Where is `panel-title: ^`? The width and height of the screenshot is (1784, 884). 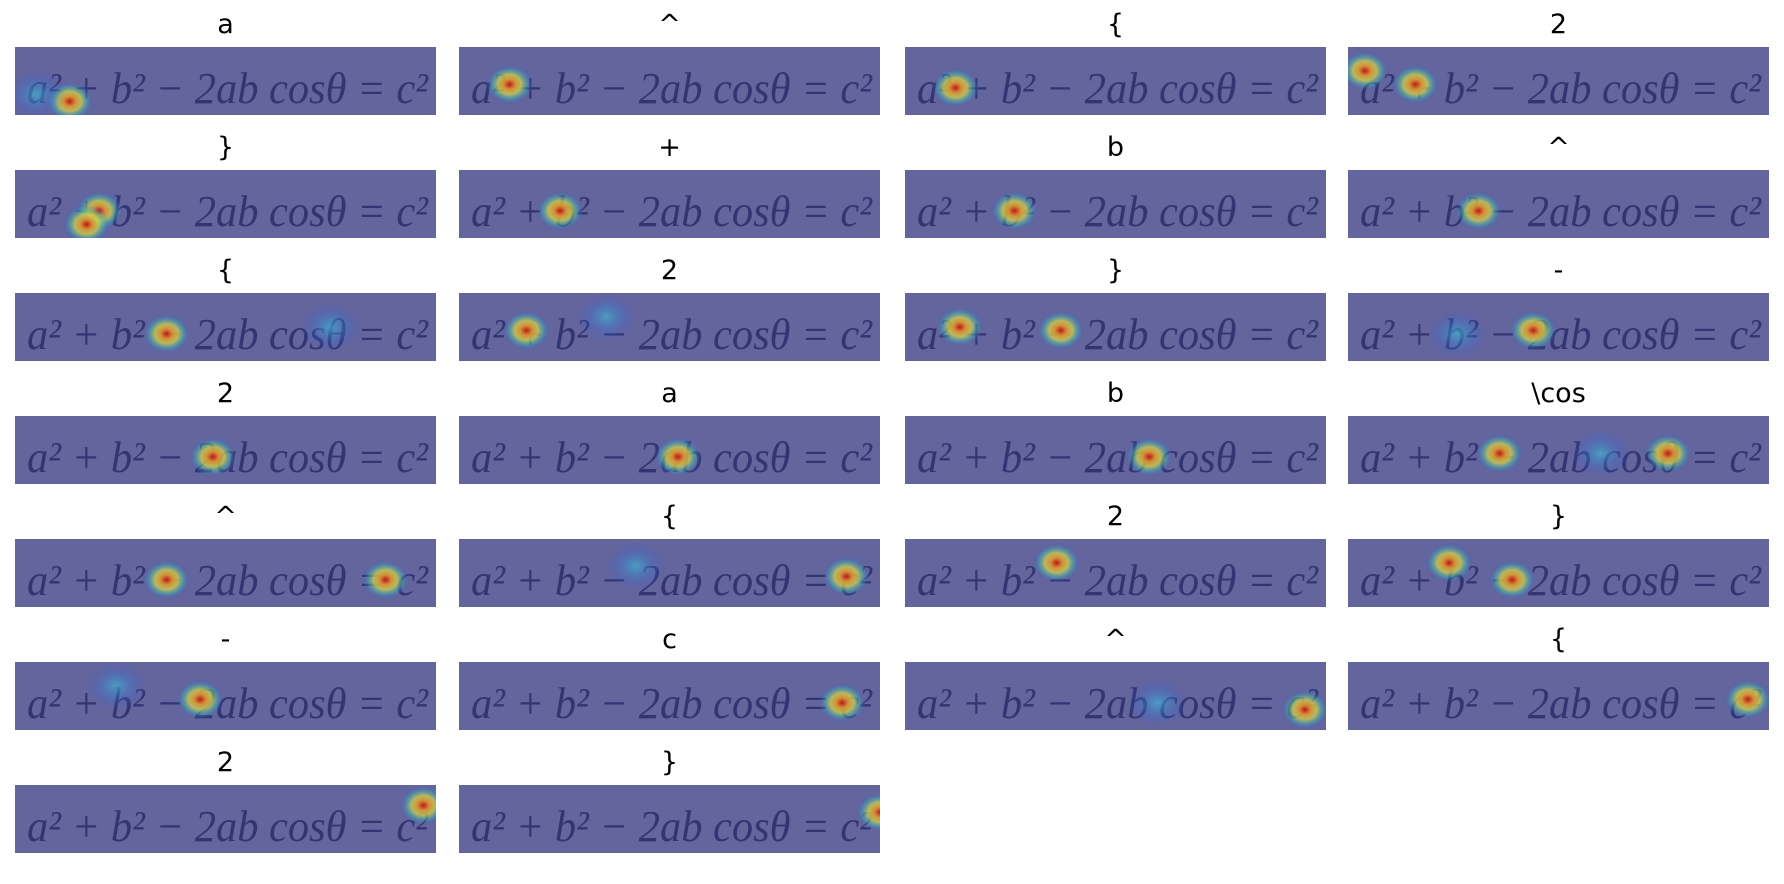
panel-title: ^ is located at coordinates (669, 24).